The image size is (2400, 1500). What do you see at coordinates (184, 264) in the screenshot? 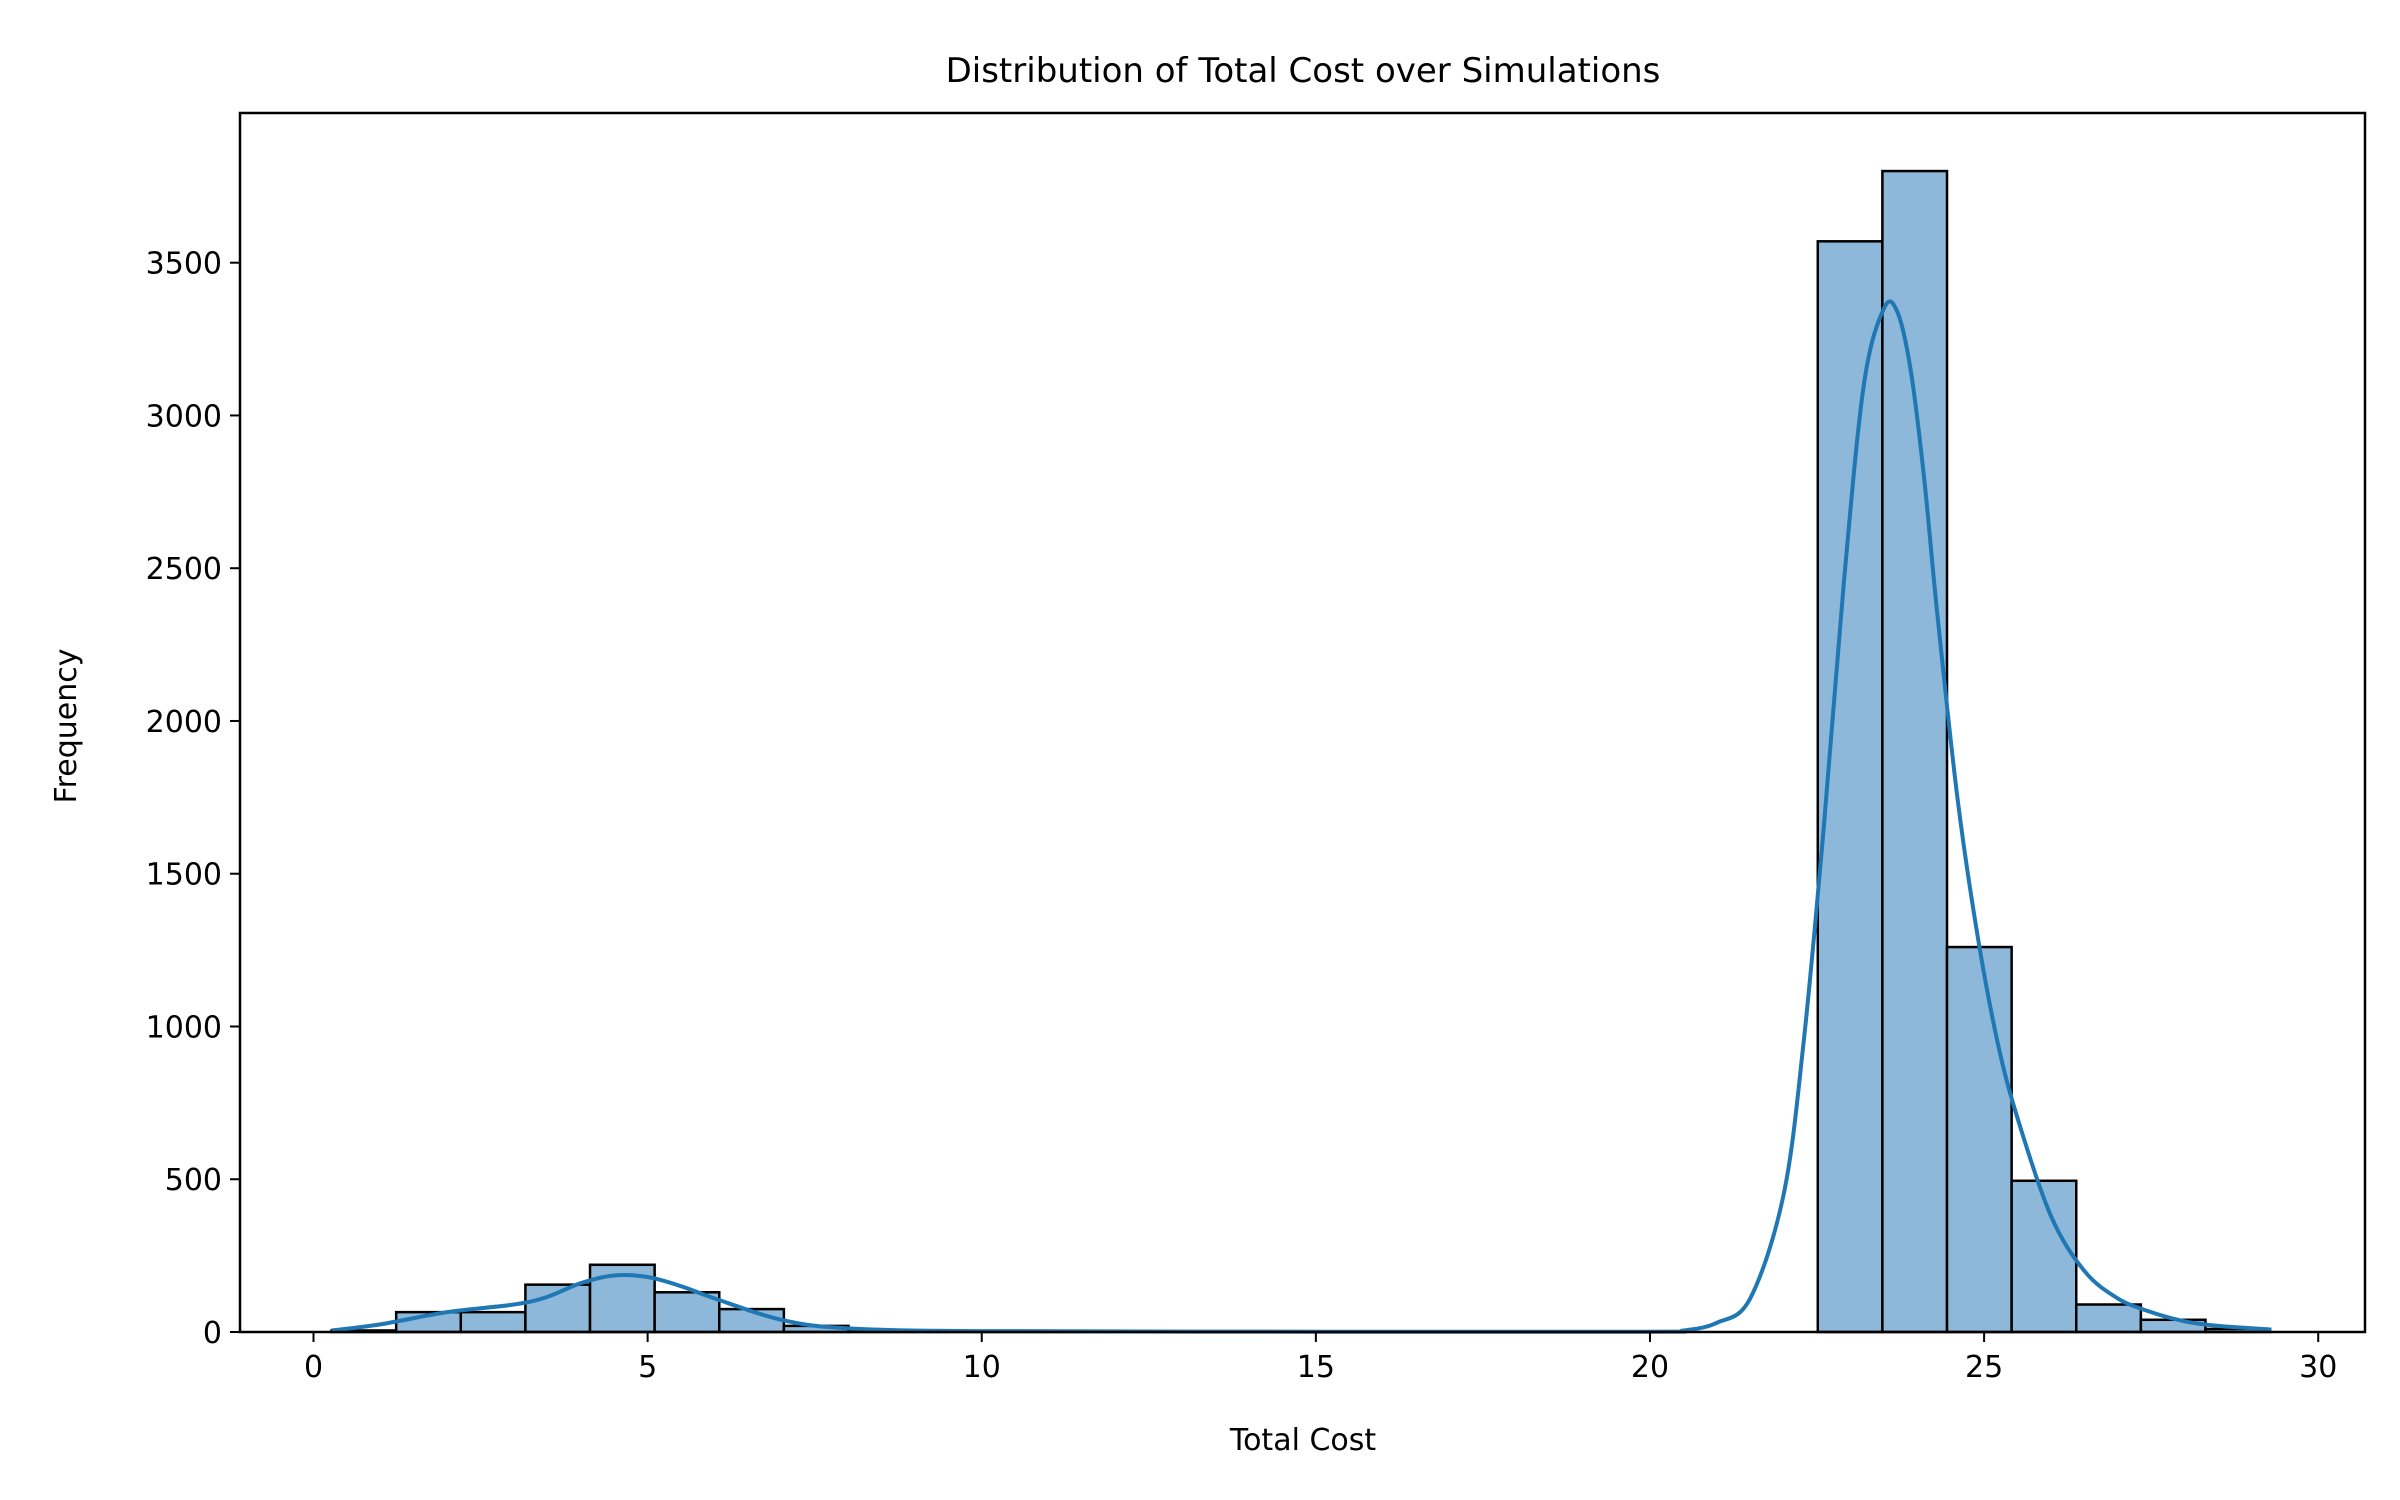
I see `y-tick-label: 3500` at bounding box center [184, 264].